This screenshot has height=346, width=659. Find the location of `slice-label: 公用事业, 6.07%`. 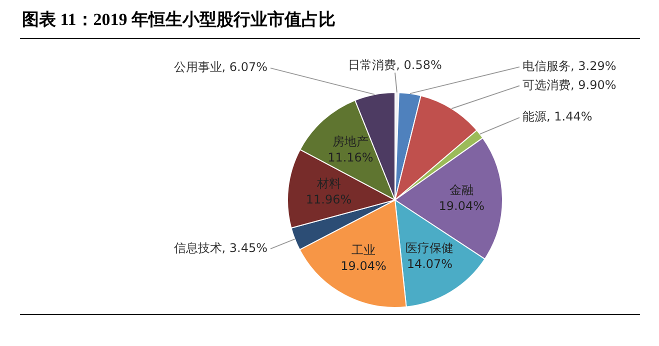

slice-label: 公用事业, 6.07% is located at coordinates (221, 67).